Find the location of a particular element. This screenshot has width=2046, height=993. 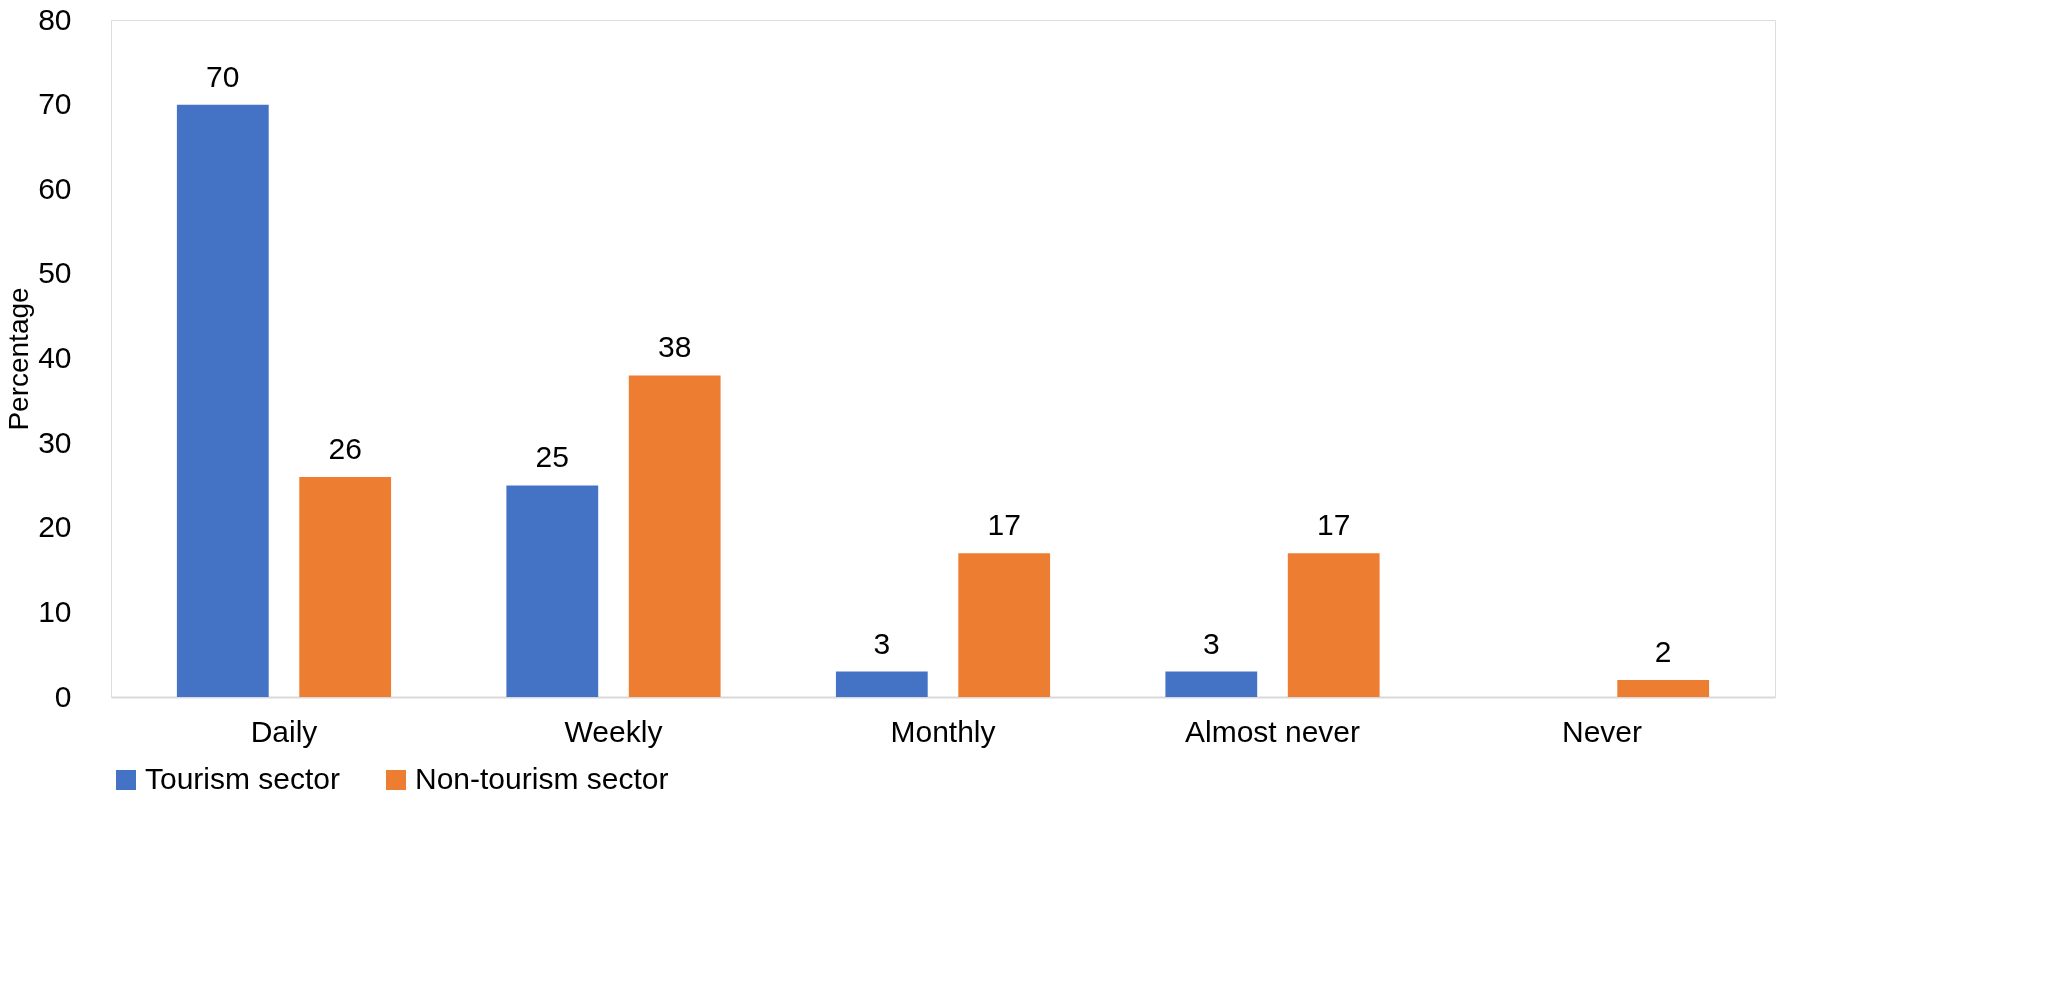

y-tick-label: 10 is located at coordinates (55, 611).